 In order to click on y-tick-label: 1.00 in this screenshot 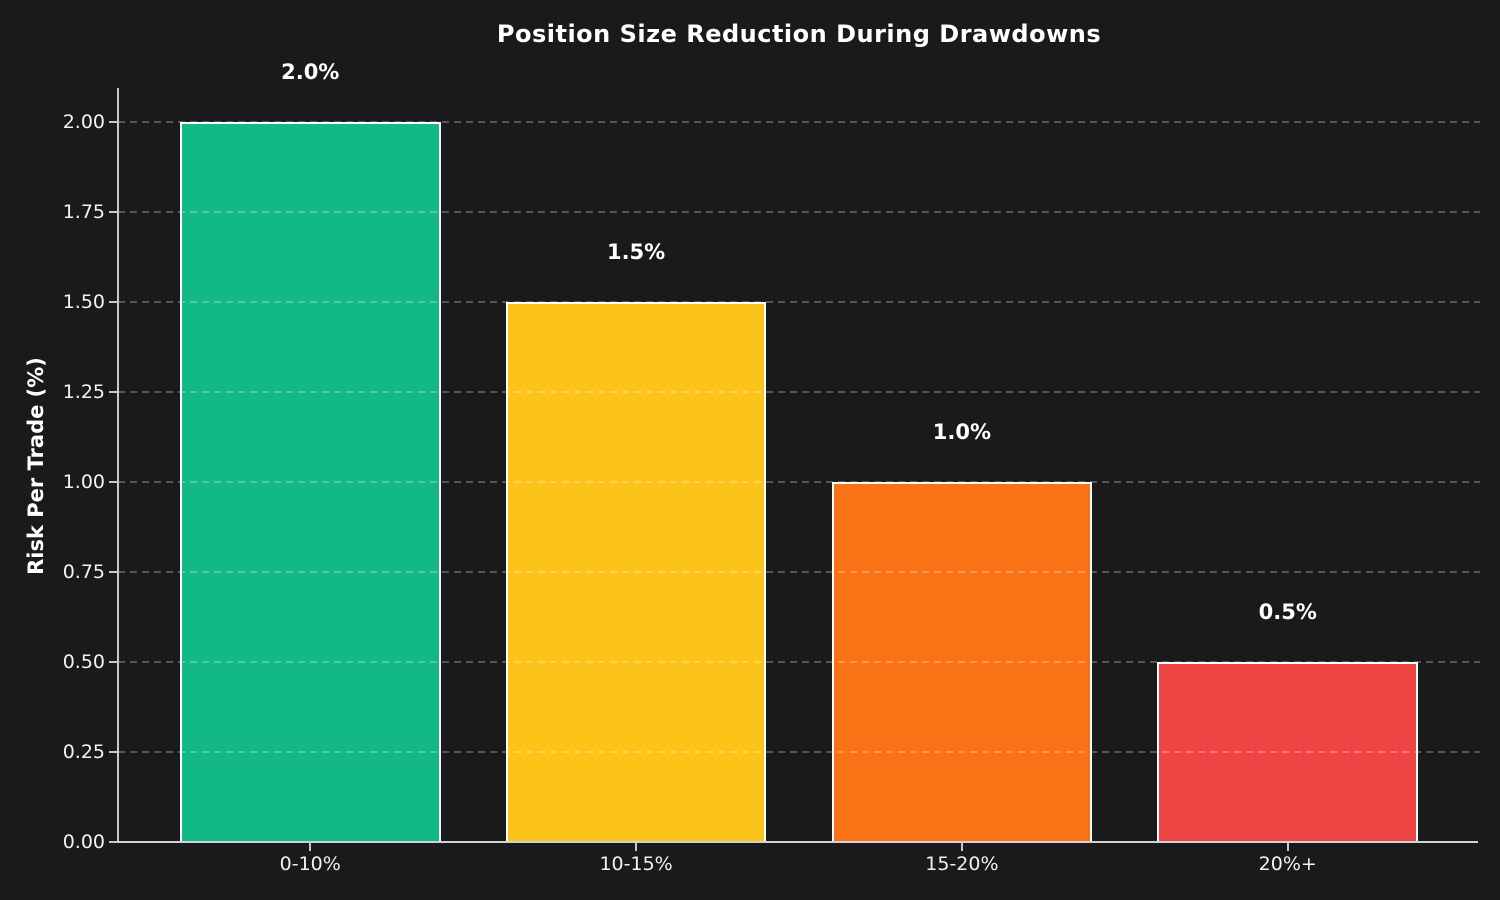, I will do `click(83, 481)`.